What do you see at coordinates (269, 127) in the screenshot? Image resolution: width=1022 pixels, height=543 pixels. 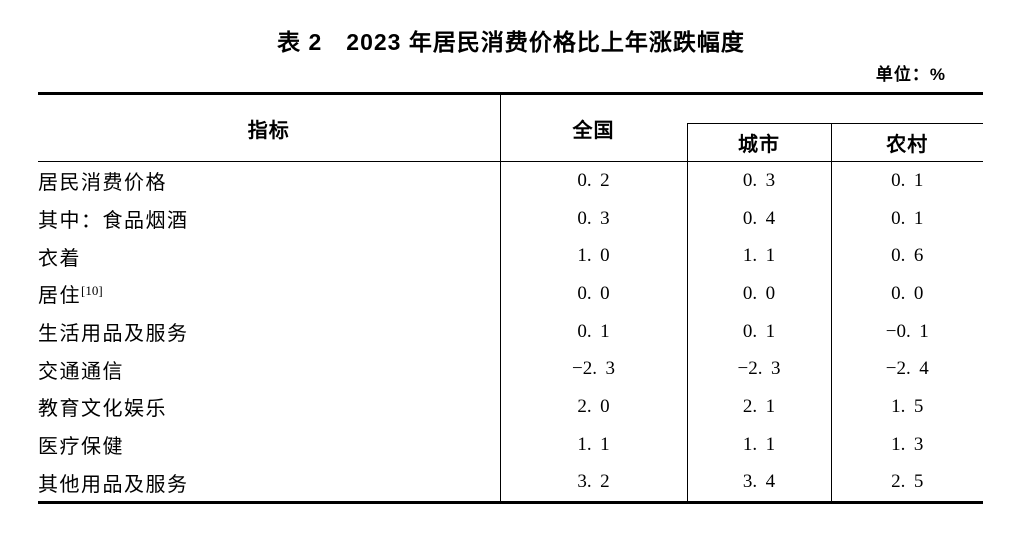 I see `col-header-indicator: 指标` at bounding box center [269, 127].